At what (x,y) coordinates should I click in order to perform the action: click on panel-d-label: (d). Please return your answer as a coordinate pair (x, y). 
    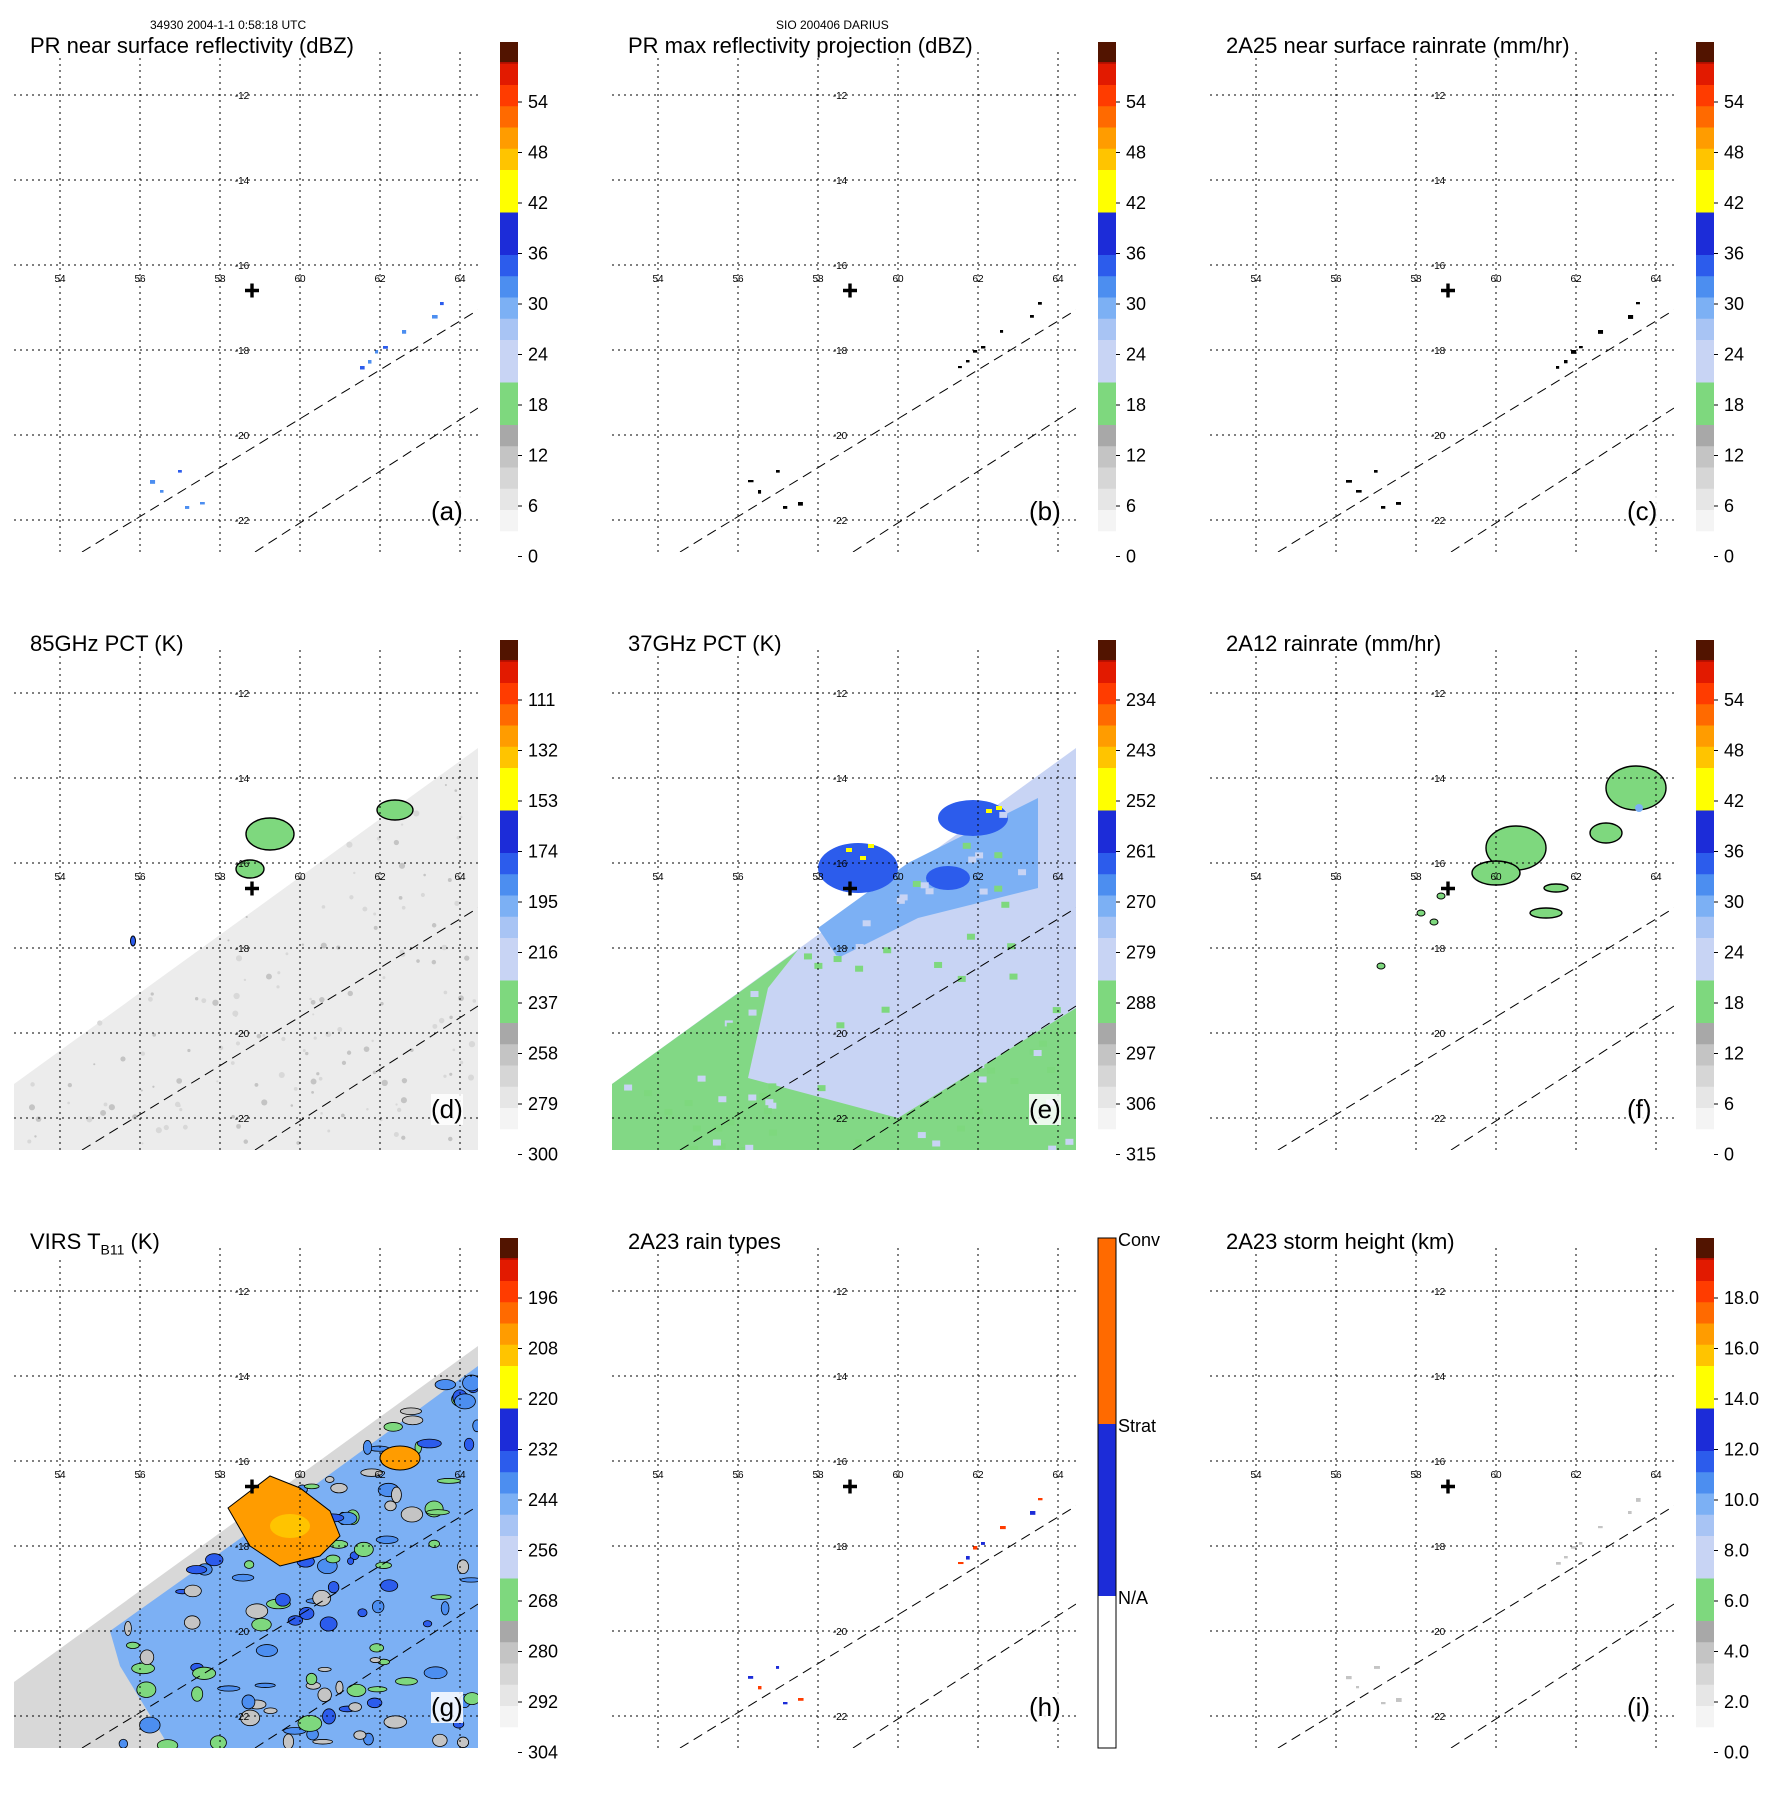
    Looking at the image, I should click on (447, 1109).